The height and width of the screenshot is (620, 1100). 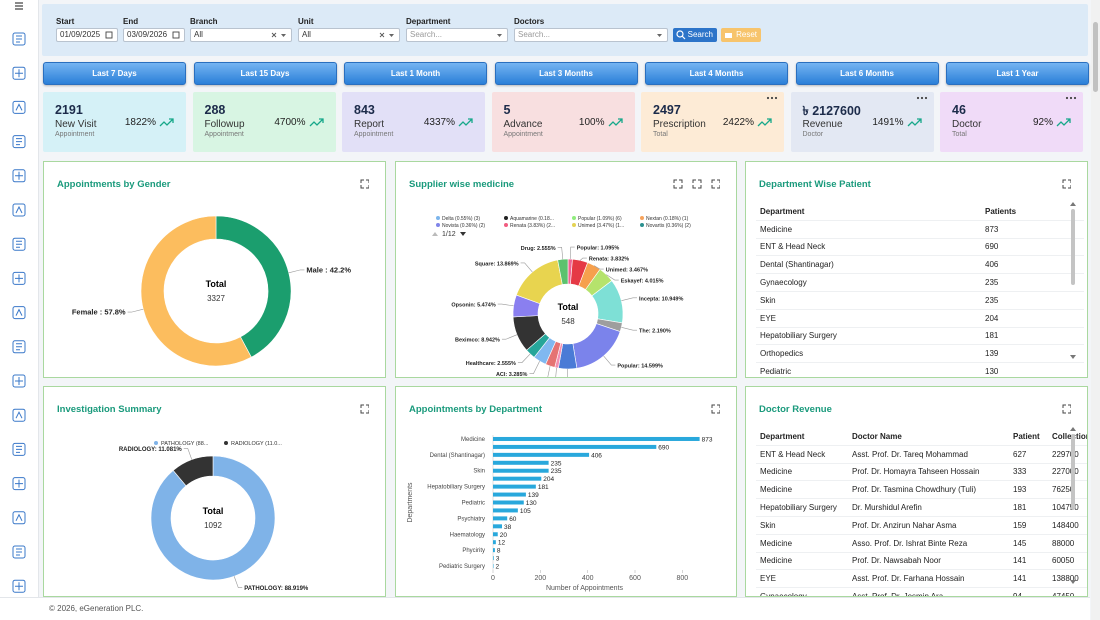 What do you see at coordinates (87, 35) in the screenshot?
I see `filter-input: 01/09/2025` at bounding box center [87, 35].